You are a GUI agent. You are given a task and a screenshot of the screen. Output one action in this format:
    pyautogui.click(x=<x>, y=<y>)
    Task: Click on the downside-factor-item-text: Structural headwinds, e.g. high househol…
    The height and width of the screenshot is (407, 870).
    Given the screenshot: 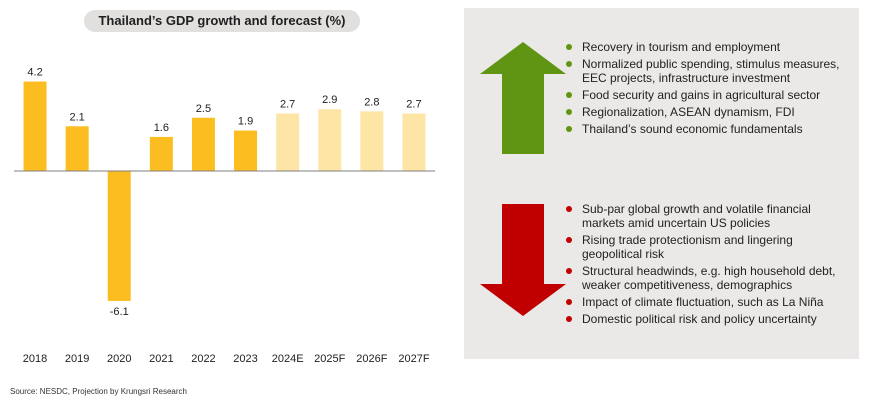 What is the action you would take?
    pyautogui.click(x=709, y=278)
    